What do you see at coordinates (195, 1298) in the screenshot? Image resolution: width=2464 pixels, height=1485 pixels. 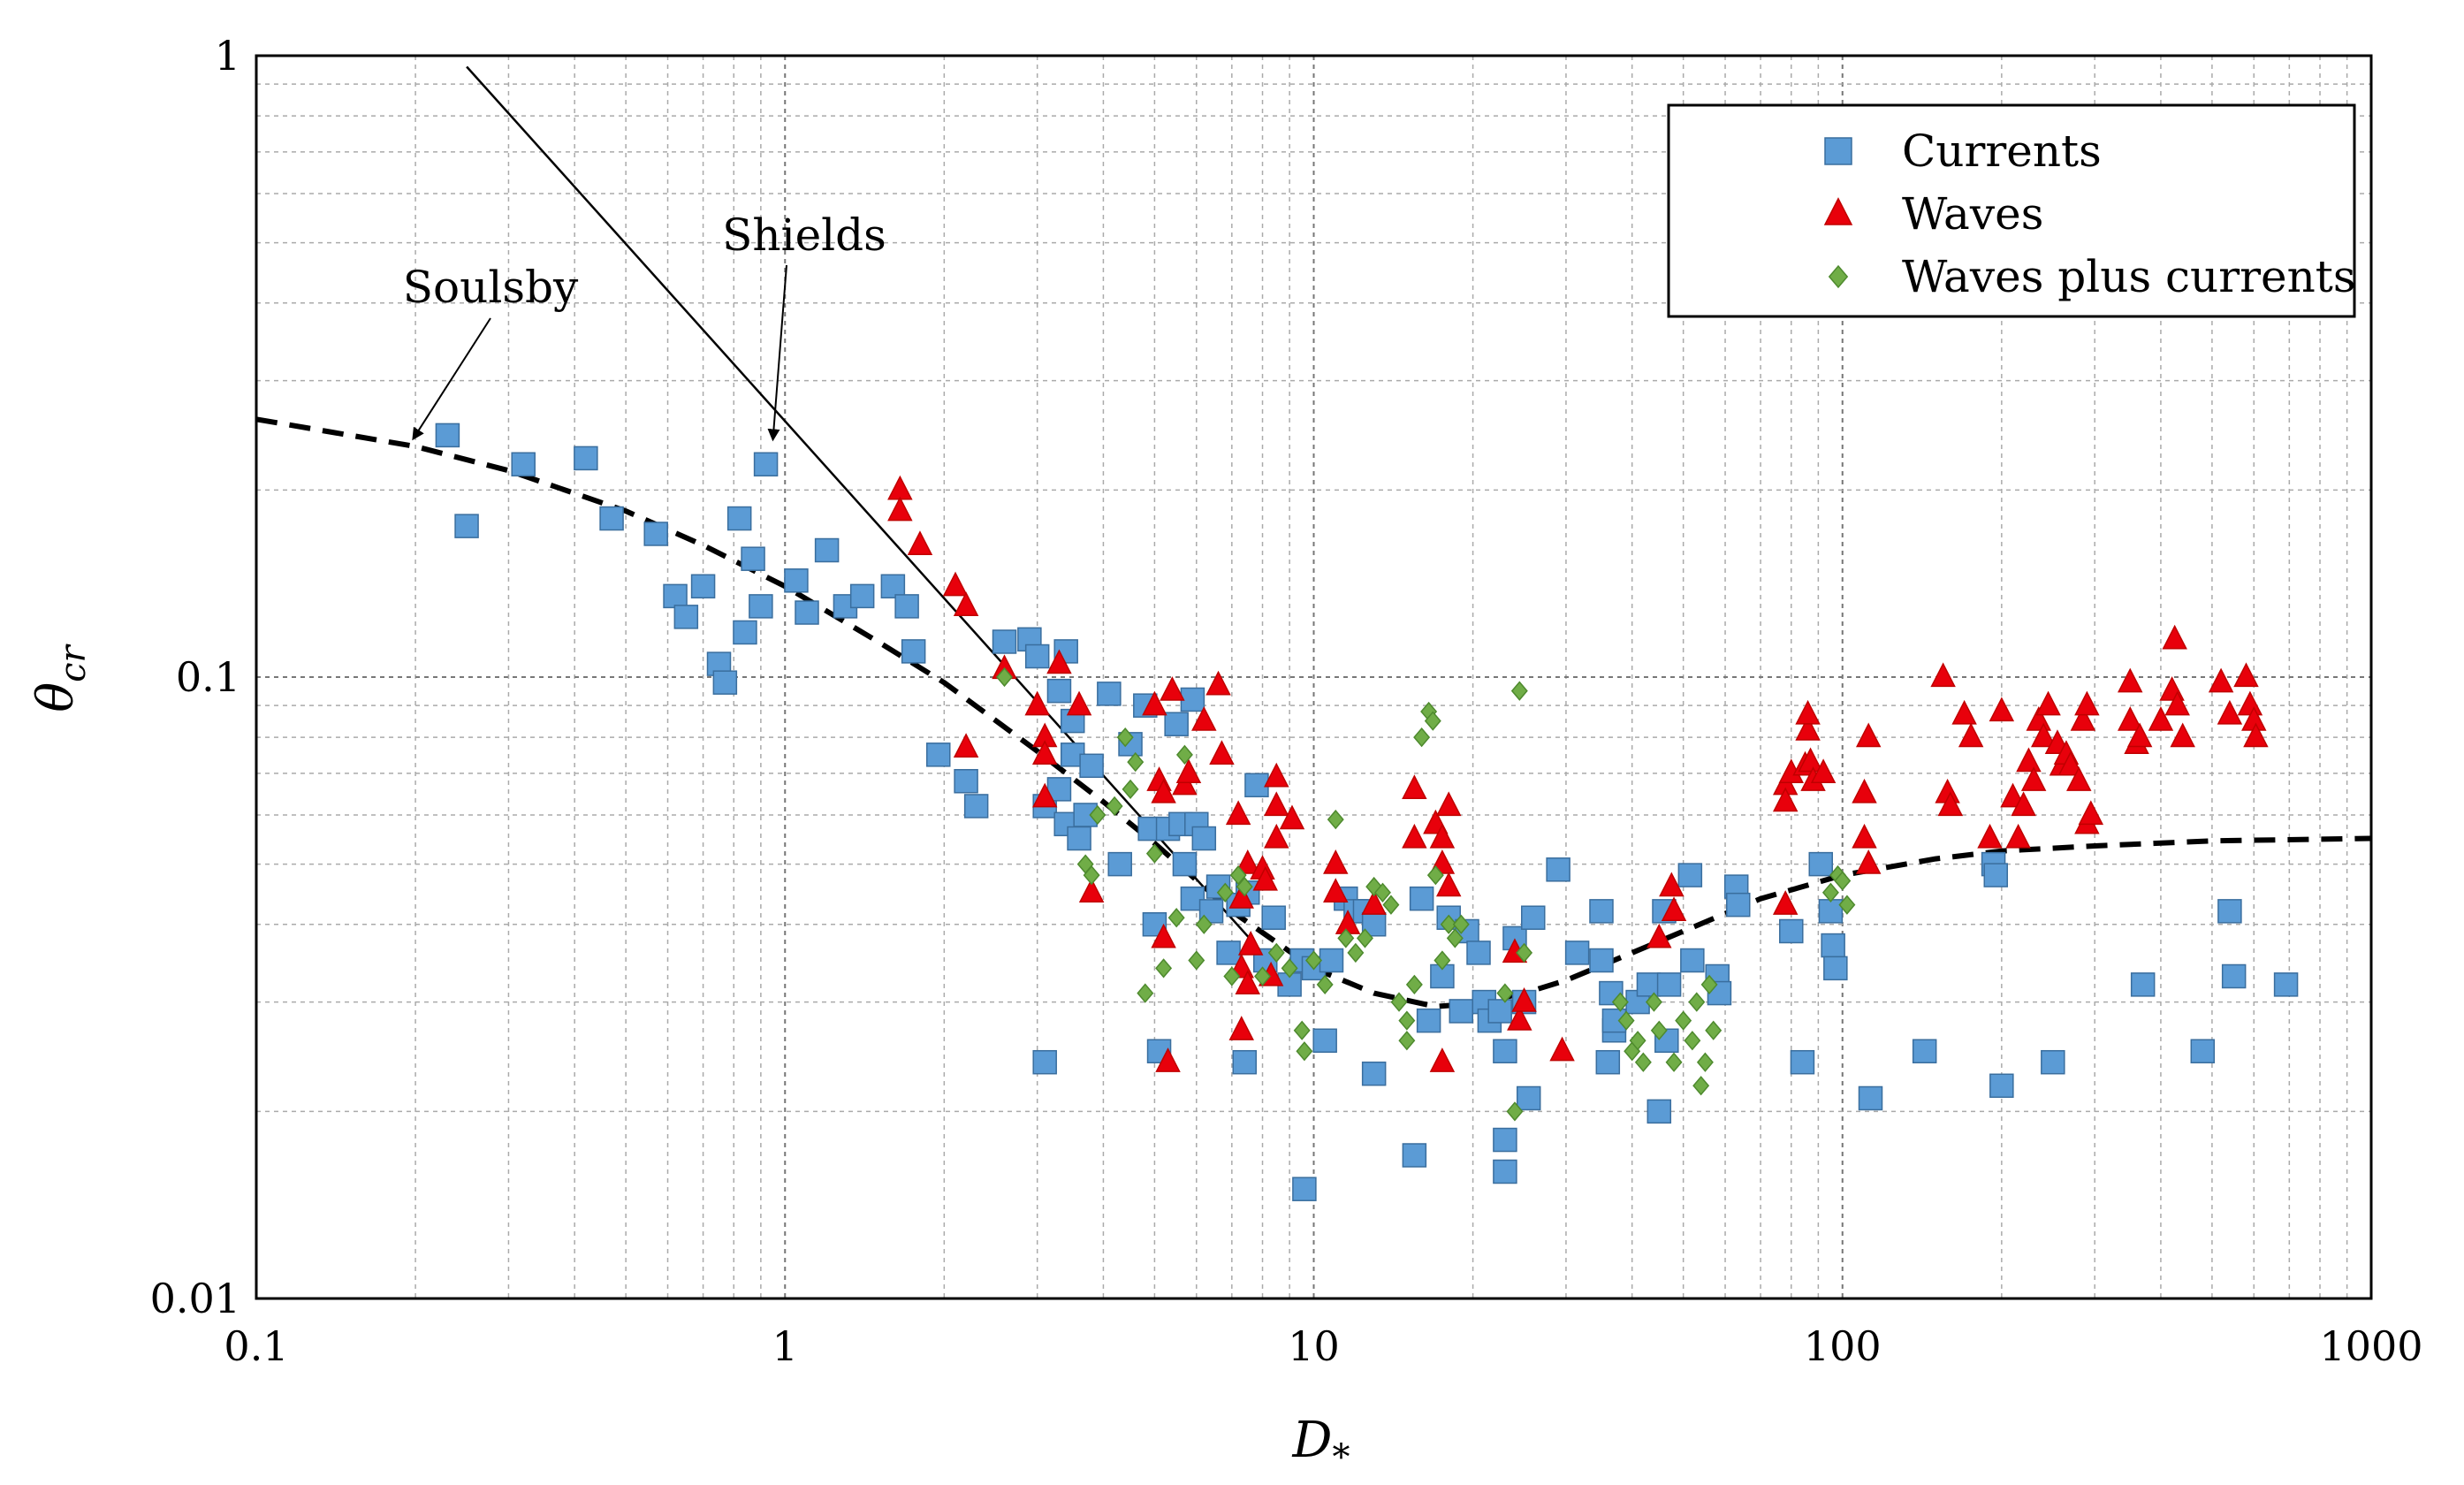 I see `y-tick-label: 0.01` at bounding box center [195, 1298].